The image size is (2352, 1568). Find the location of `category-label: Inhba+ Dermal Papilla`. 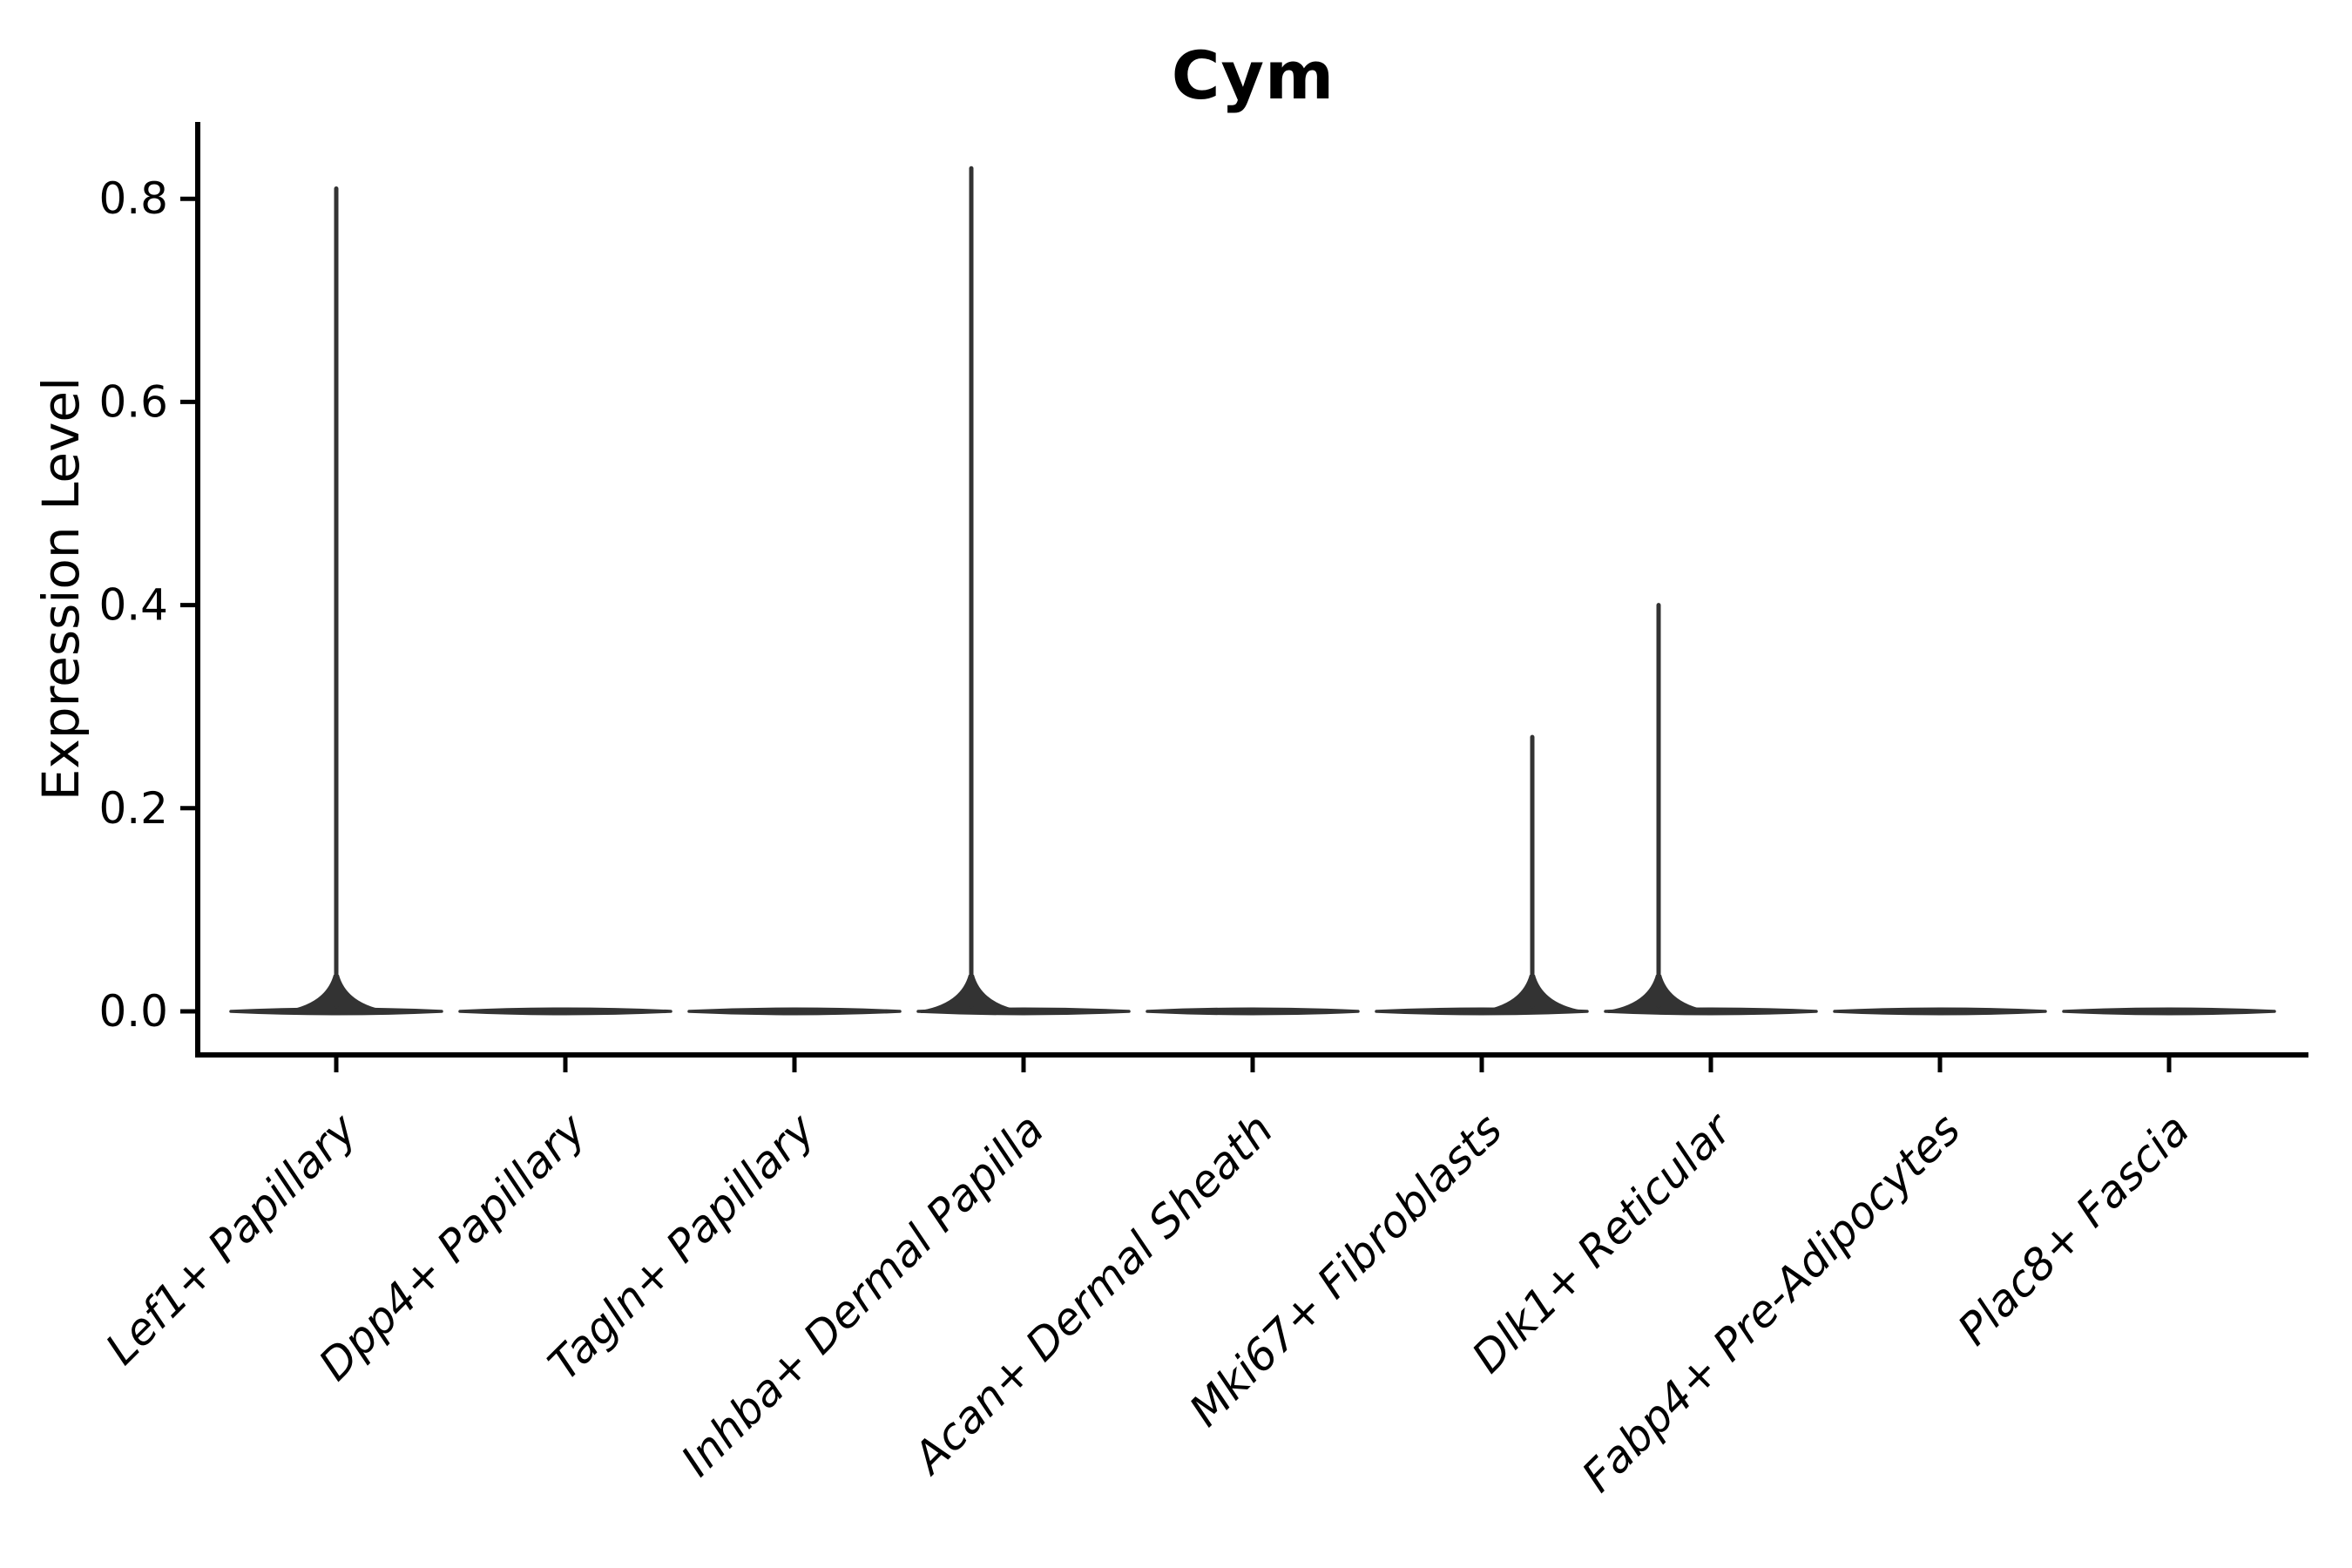

category-label: Inhba+ Dermal Papilla is located at coordinates (862, 1294).